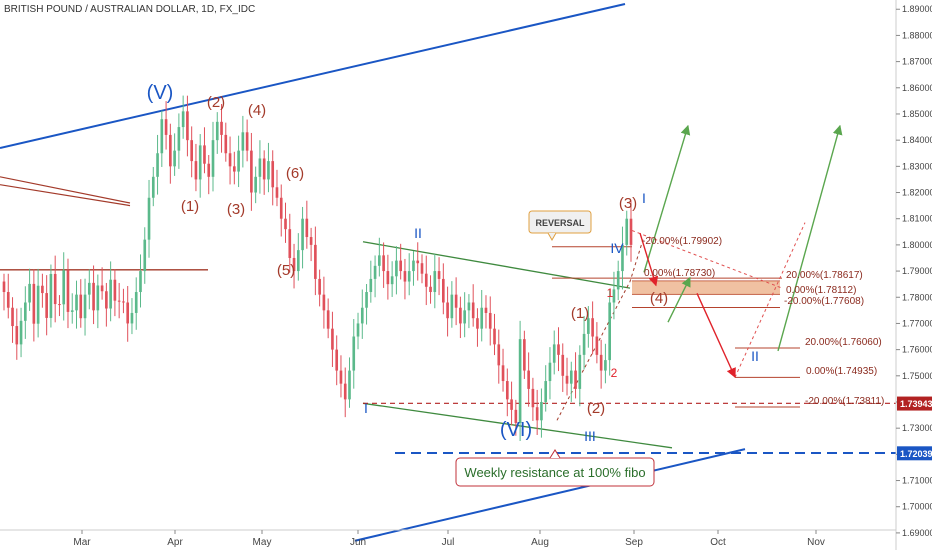  I want to click on price-badge-label: 1.72039, so click(916, 454).